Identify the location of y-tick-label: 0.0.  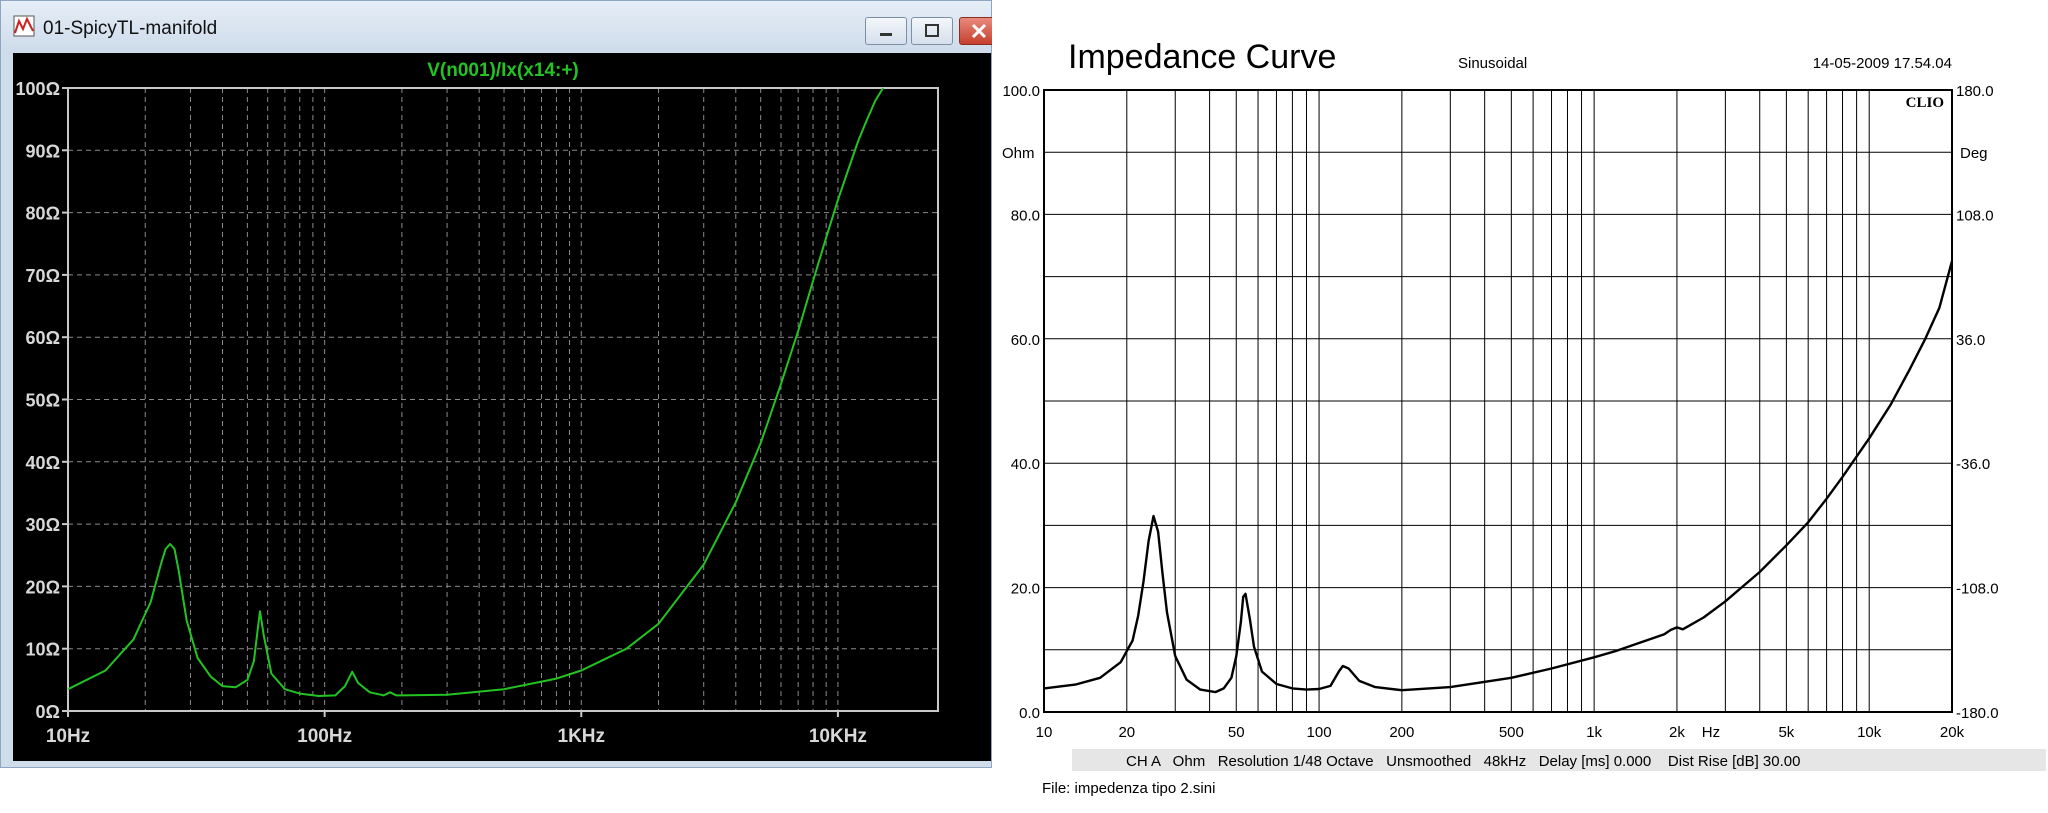
(1029, 713).